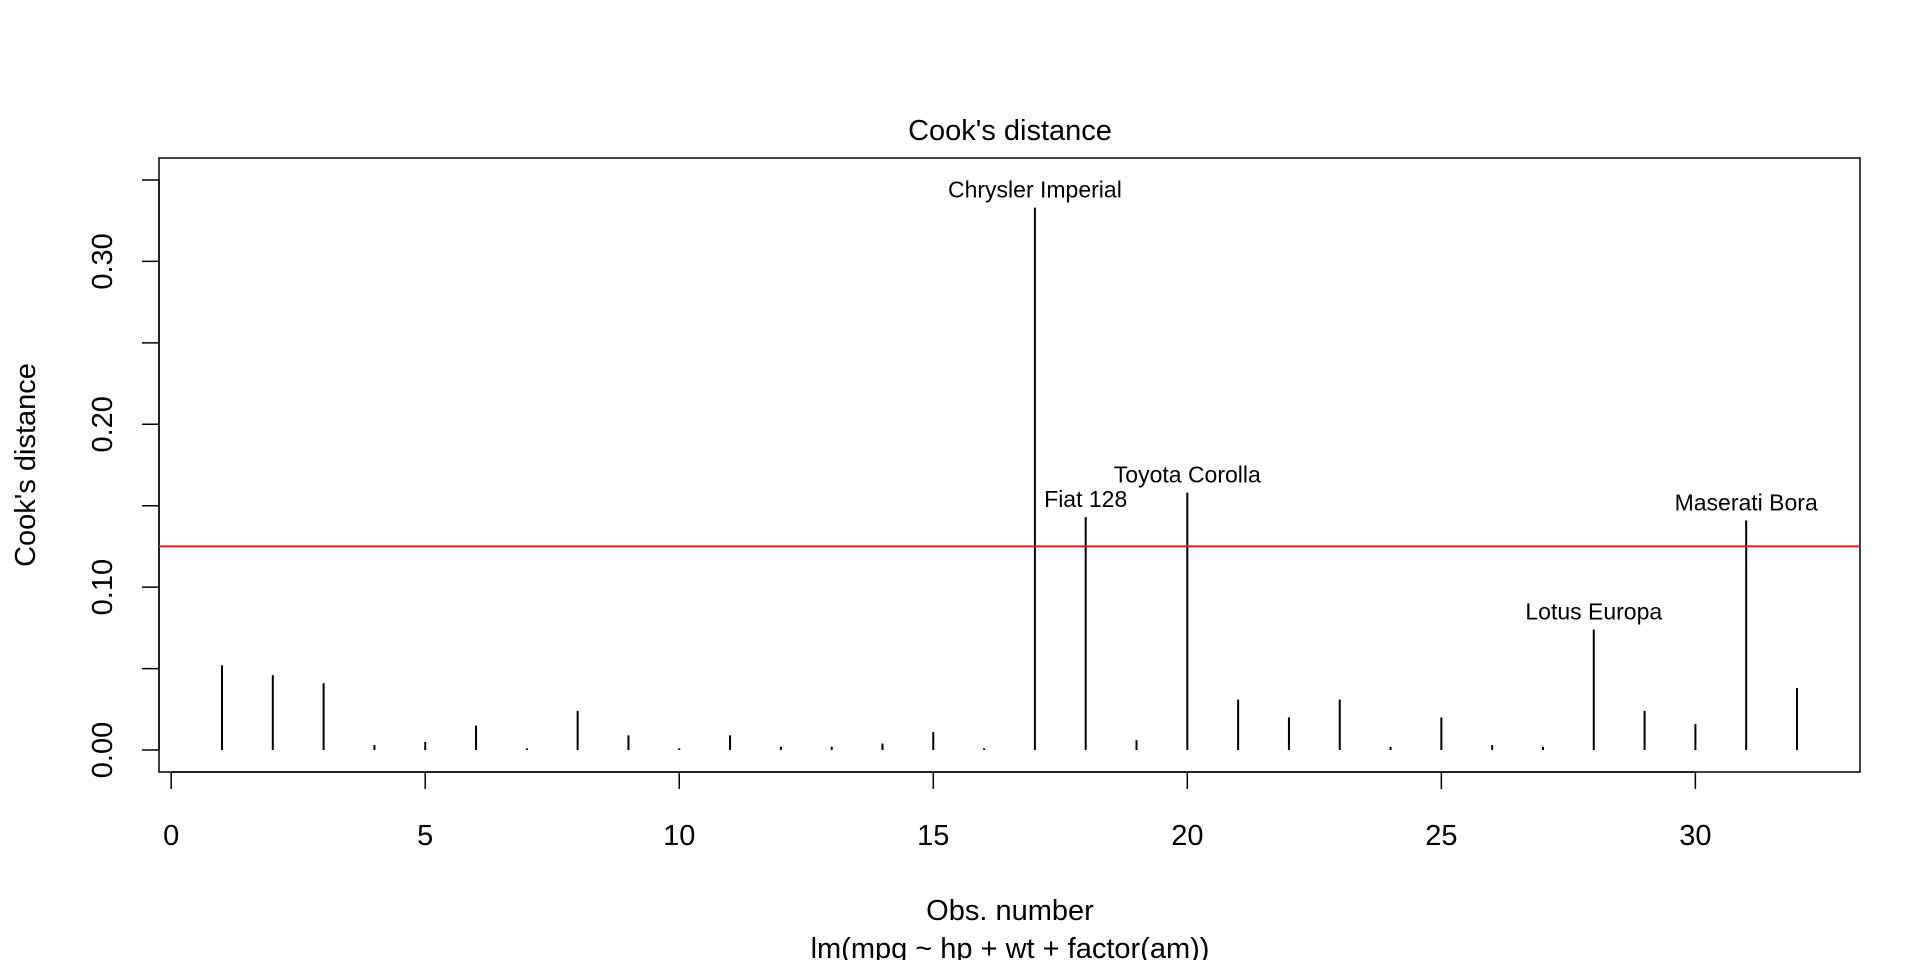 This screenshot has height=960, width=1920. What do you see at coordinates (933, 836) in the screenshot?
I see `x-tick-label: 15` at bounding box center [933, 836].